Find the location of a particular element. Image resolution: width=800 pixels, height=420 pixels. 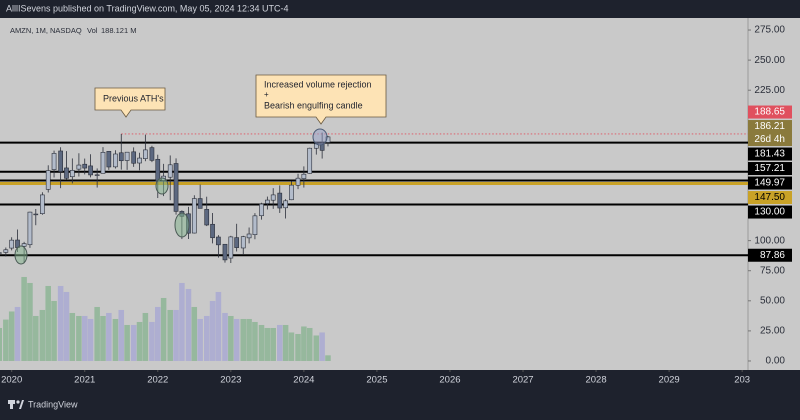

x-tick-label: 2021 is located at coordinates (84, 380).